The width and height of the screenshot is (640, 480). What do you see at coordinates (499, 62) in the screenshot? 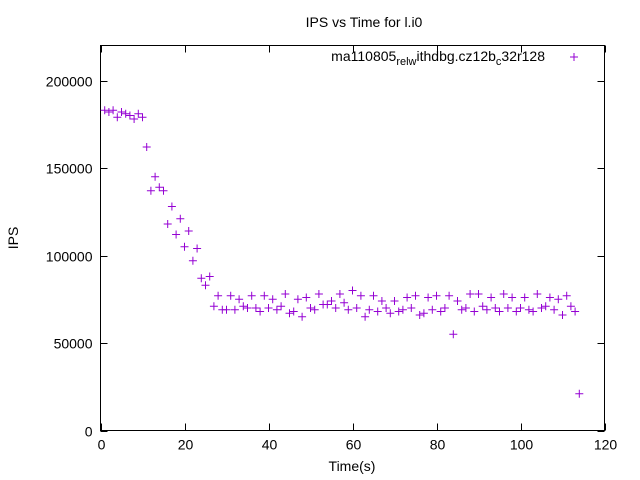
I see `legend-subscript: c` at bounding box center [499, 62].